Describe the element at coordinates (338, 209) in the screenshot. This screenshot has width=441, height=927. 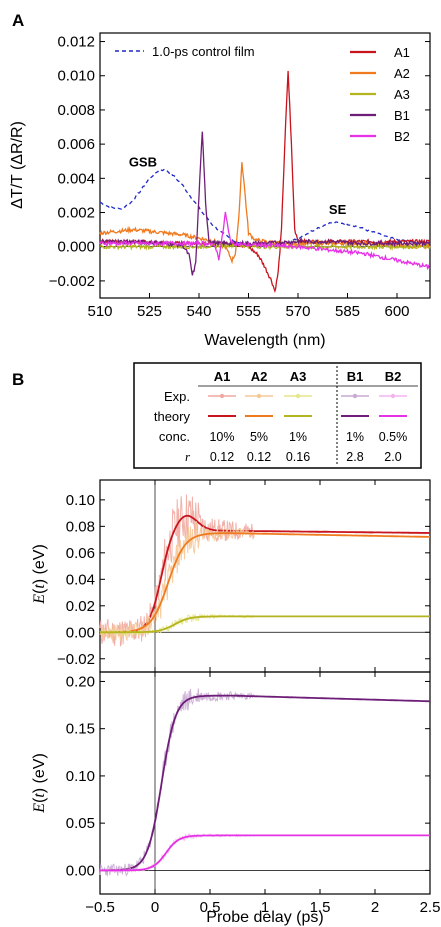
I see `panel-a-annotation: SE` at that location.